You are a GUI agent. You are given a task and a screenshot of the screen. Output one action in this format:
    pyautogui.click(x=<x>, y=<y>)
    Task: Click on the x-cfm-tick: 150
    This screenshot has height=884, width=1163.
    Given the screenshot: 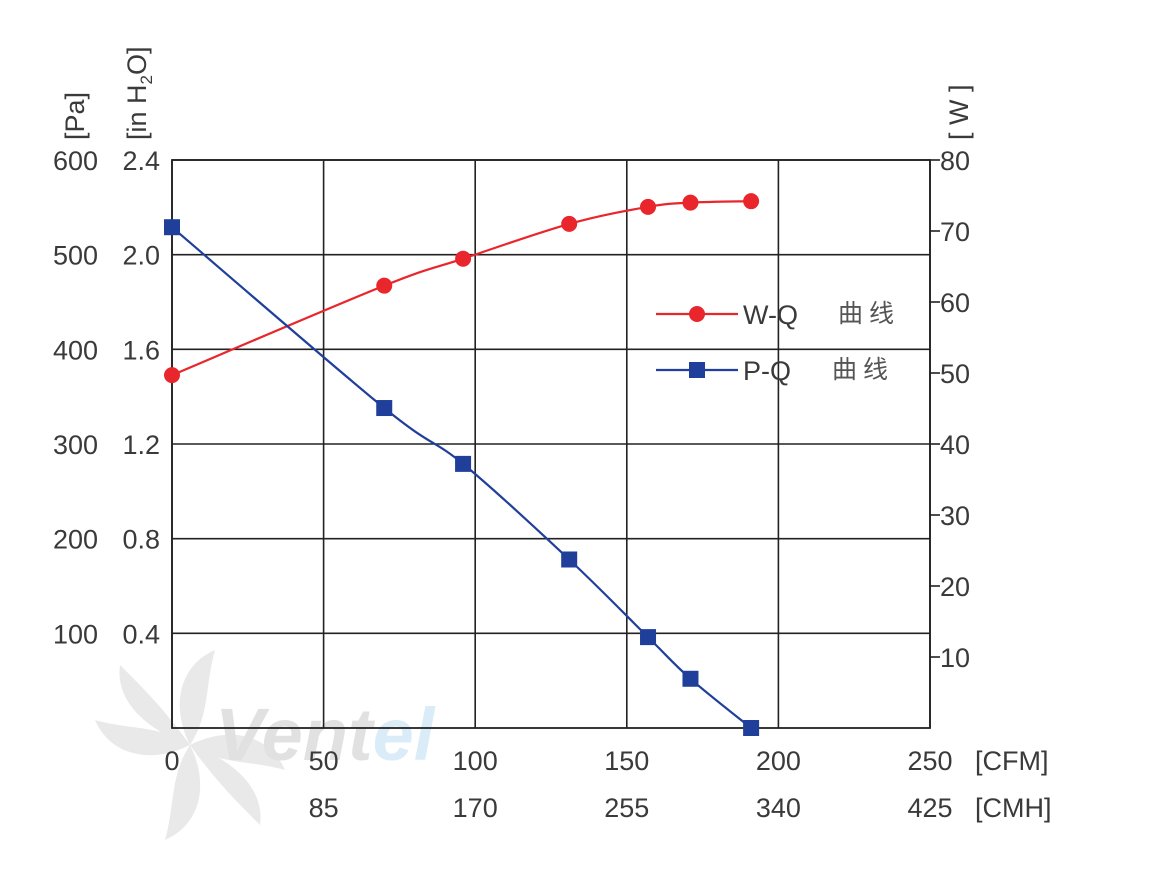 What is the action you would take?
    pyautogui.click(x=626, y=761)
    